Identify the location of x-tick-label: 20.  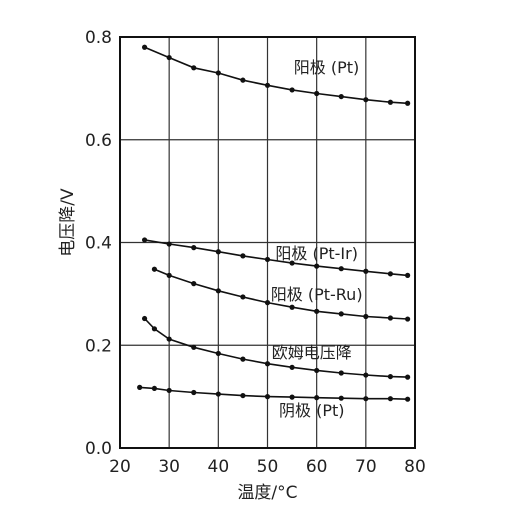
(120, 467).